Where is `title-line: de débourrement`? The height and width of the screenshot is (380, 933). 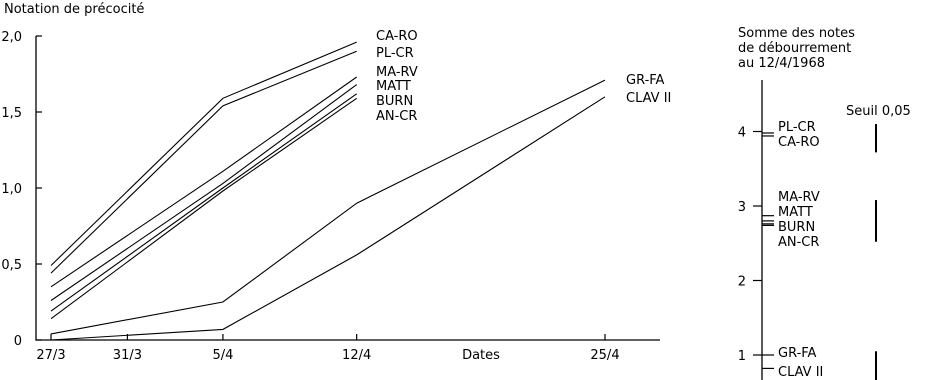
title-line: de débourrement is located at coordinates (794, 48).